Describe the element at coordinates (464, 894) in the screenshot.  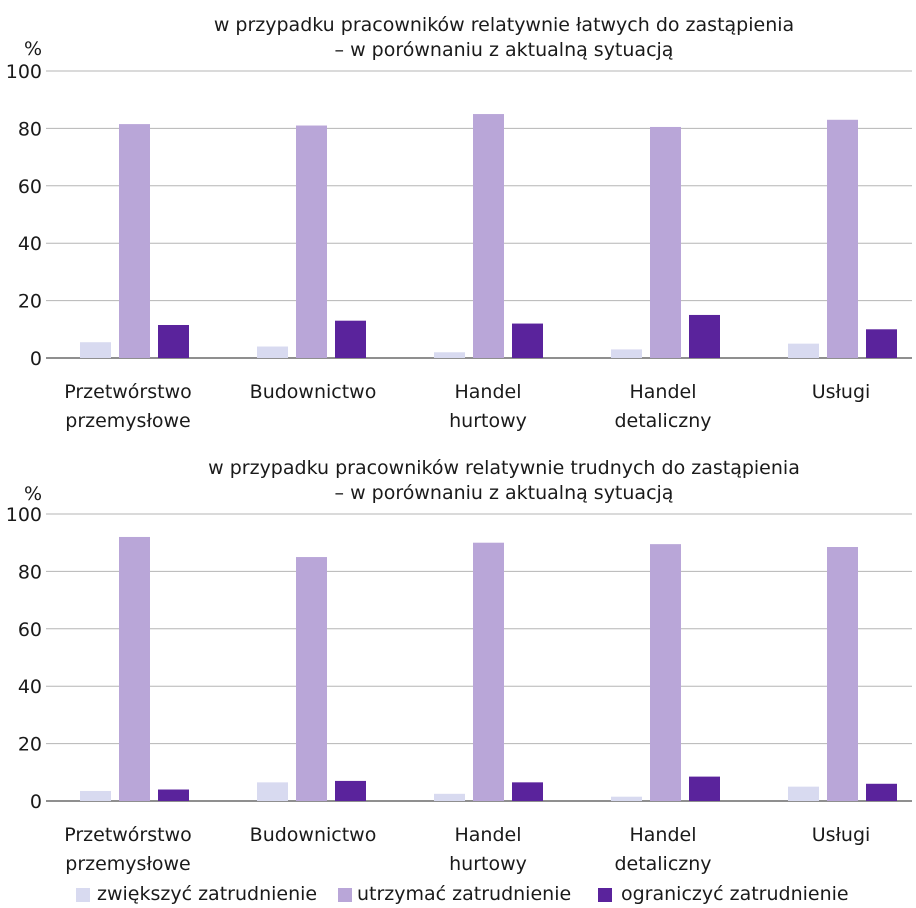
I see `legend-label: utrzymać zatrudnienie` at that location.